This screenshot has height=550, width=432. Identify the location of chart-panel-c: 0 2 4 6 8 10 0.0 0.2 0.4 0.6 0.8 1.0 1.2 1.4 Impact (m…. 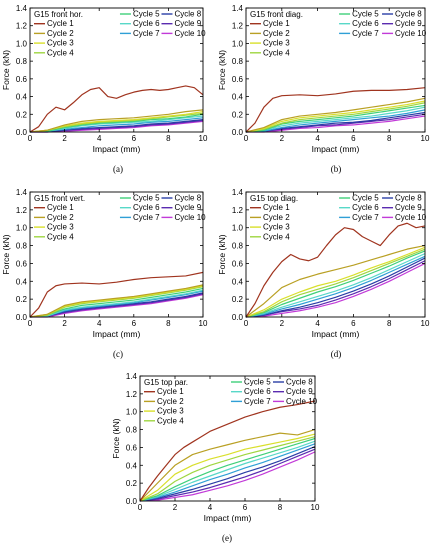
(104, 263).